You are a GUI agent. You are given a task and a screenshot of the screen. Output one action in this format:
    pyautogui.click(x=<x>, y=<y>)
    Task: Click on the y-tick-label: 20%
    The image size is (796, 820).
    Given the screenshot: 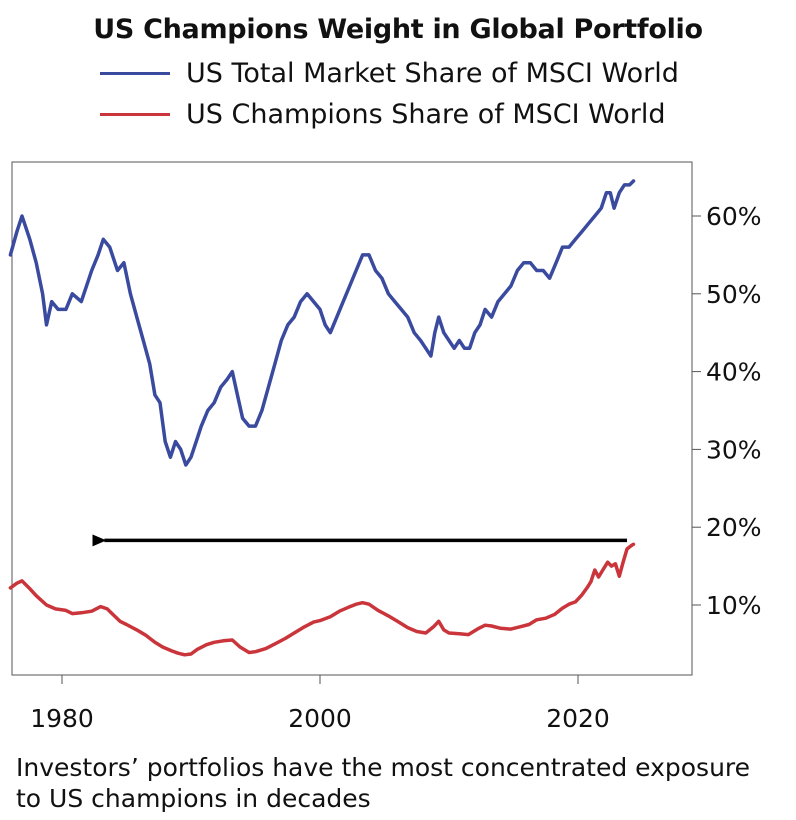 What is the action you would take?
    pyautogui.click(x=734, y=527)
    